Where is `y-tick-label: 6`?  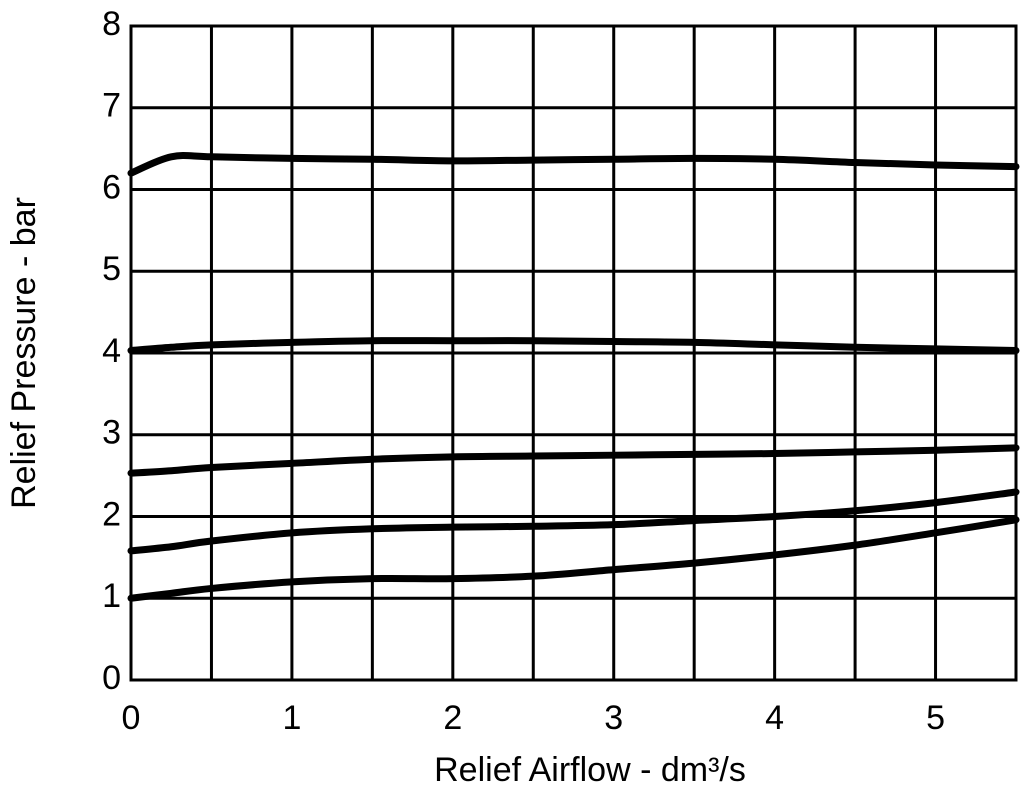
y-tick-label: 6 is located at coordinates (111, 187).